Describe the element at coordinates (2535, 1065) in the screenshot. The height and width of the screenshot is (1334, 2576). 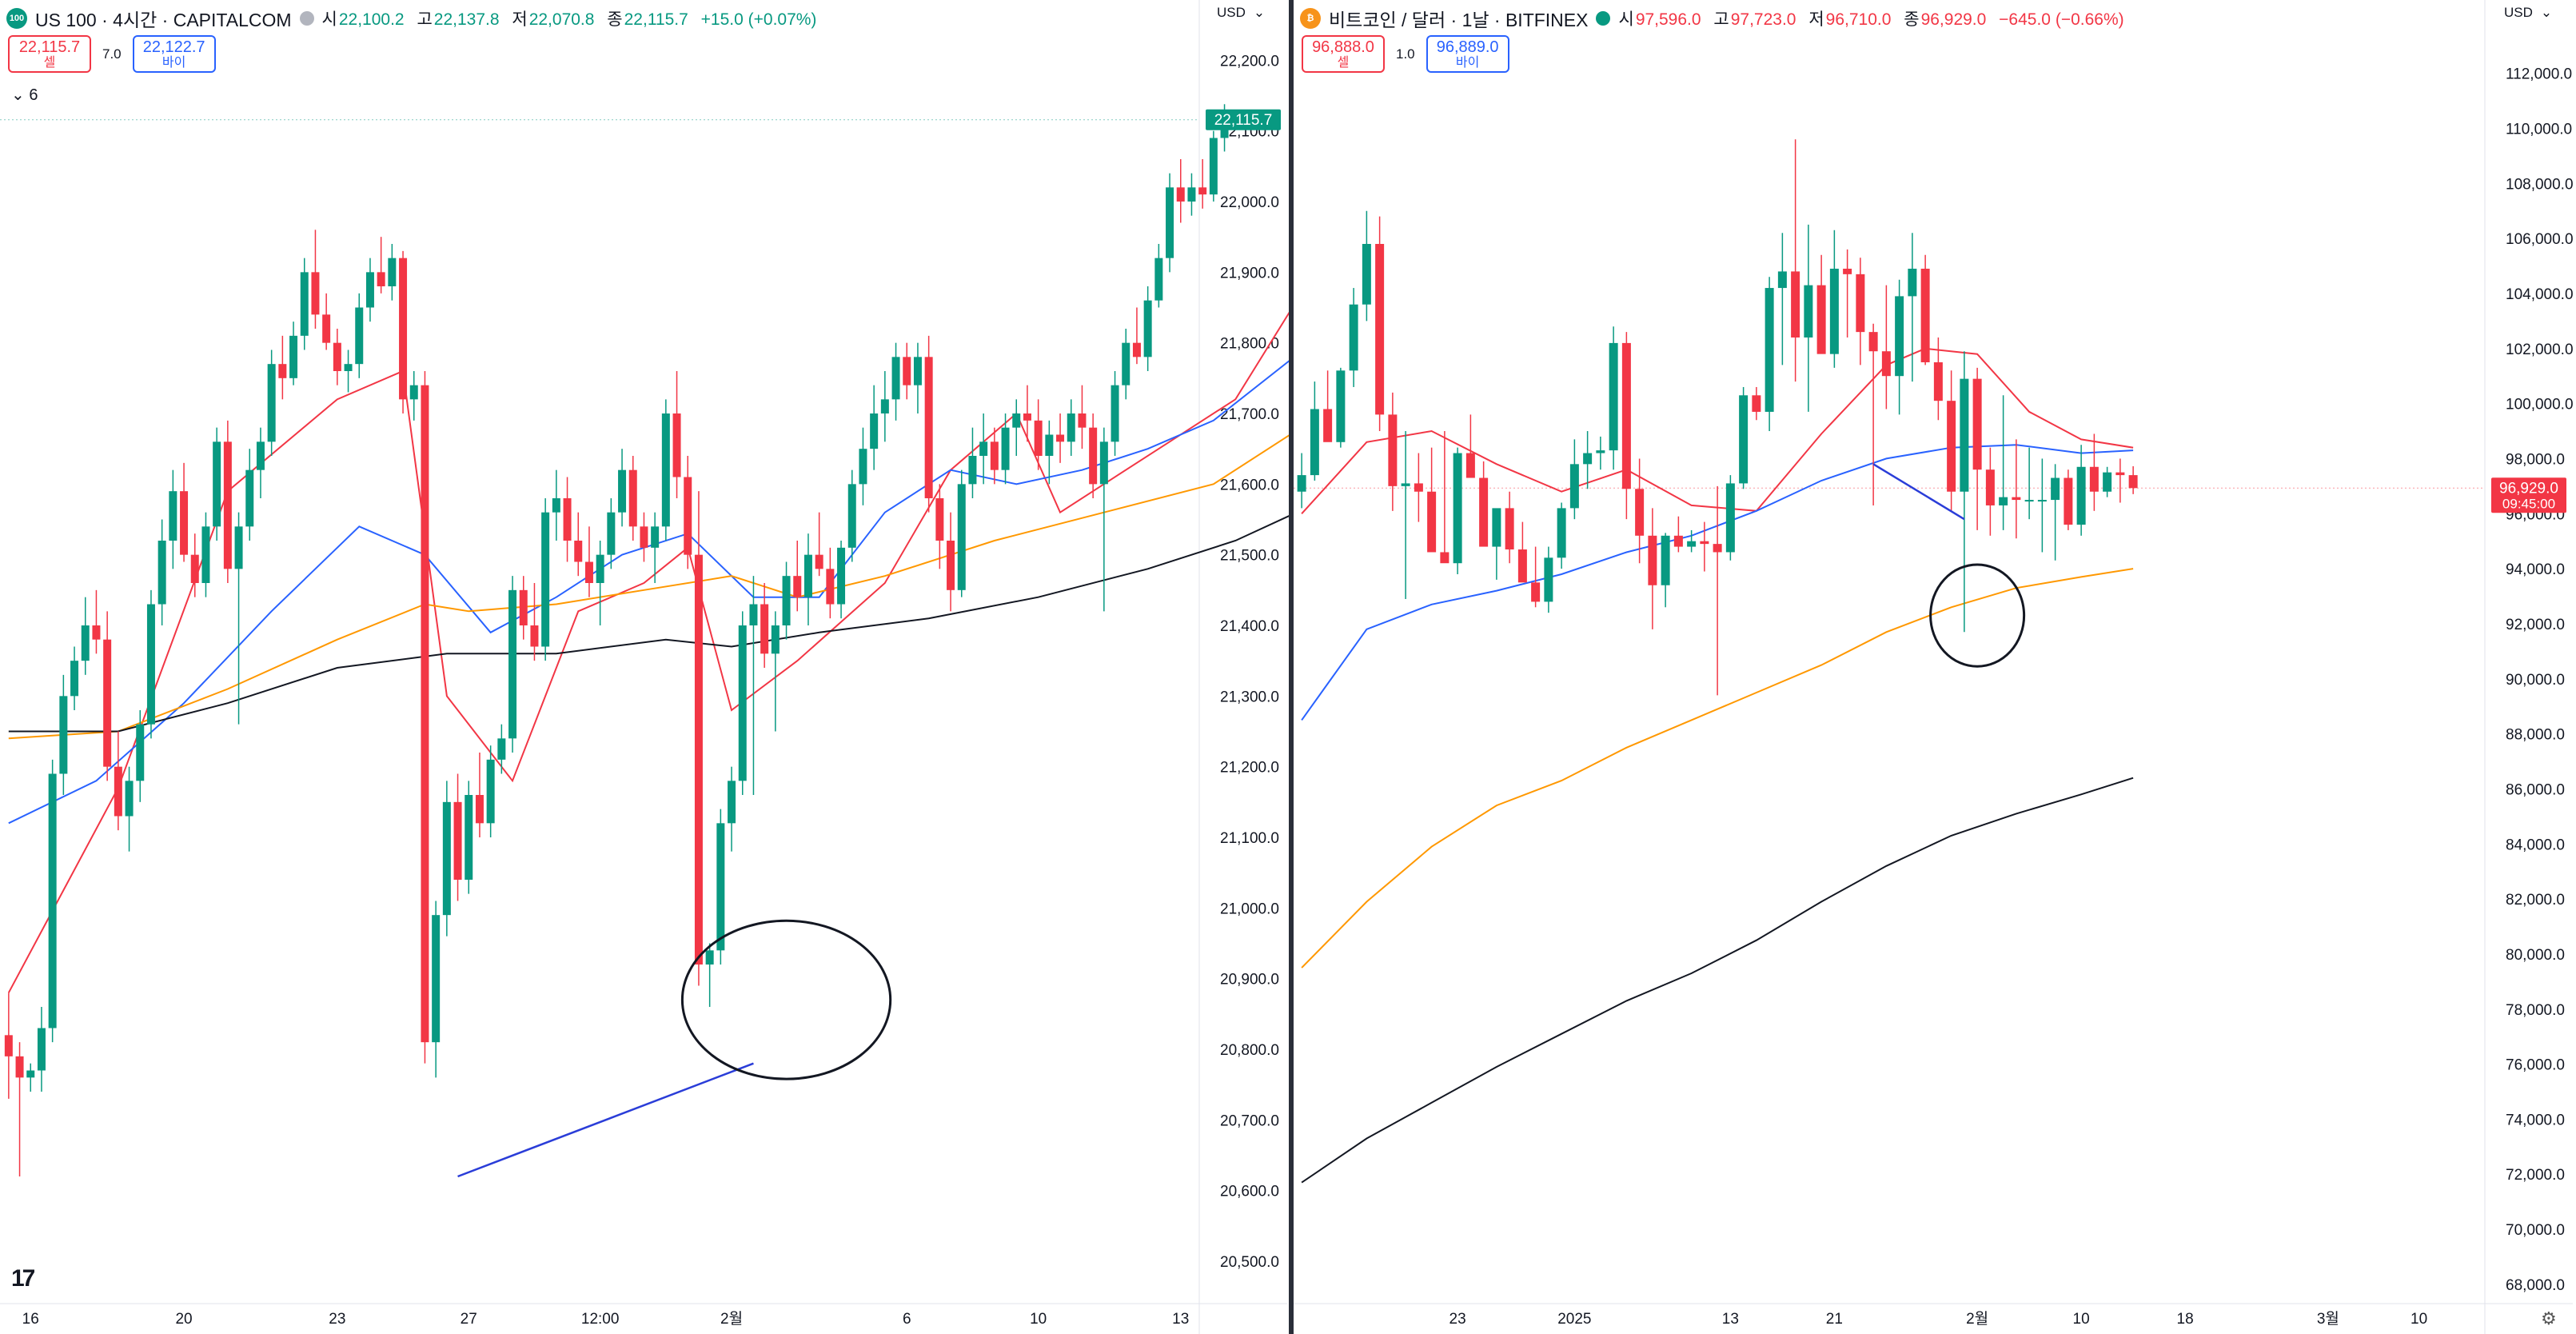
I see `y-tick-label: 76,000.0` at that location.